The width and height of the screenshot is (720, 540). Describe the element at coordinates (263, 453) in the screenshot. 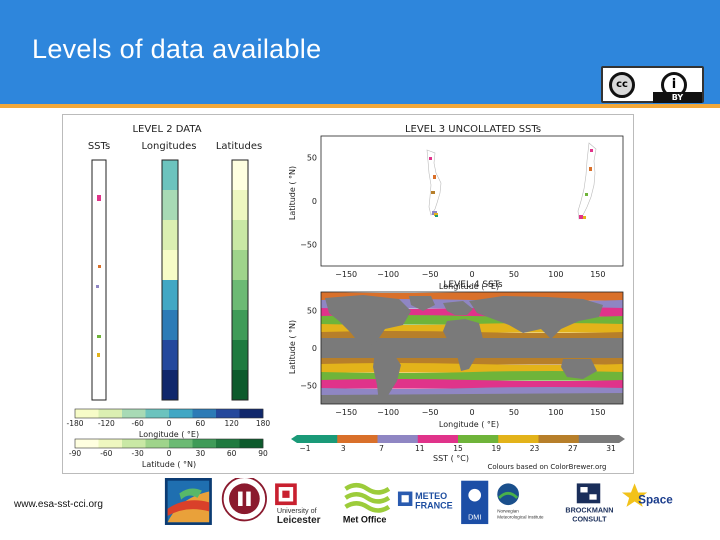

I see `colorbar-tick-label: 90` at that location.